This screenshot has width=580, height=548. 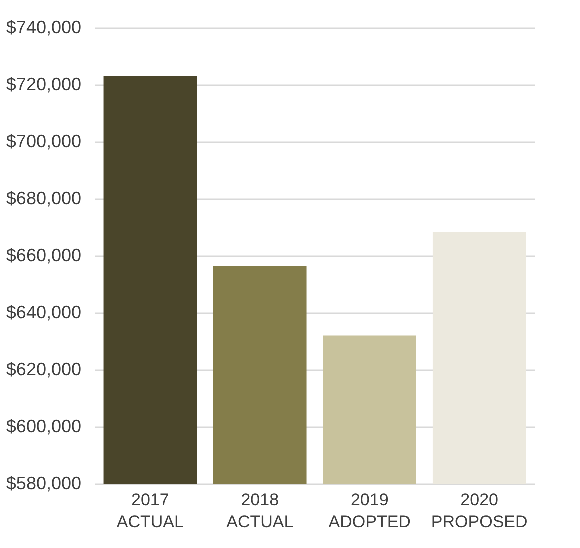 What do you see at coordinates (479, 511) in the screenshot?
I see `x-tick-label: 2020 PROPOSED` at bounding box center [479, 511].